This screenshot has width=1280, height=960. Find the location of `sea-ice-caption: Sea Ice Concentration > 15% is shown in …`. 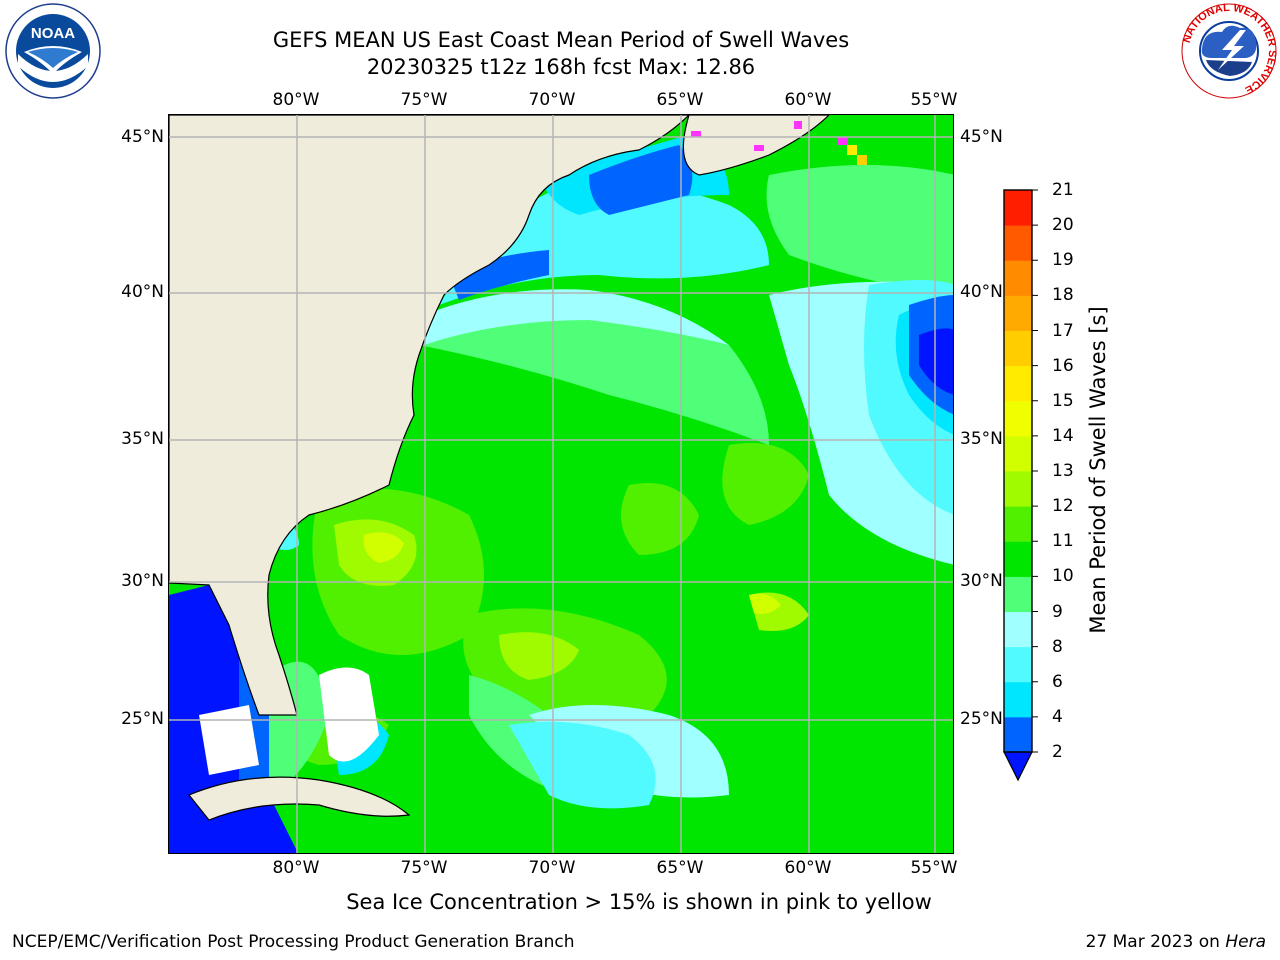

sea-ice-caption: Sea Ice Concentration > 15% is shown in … is located at coordinates (639, 902).